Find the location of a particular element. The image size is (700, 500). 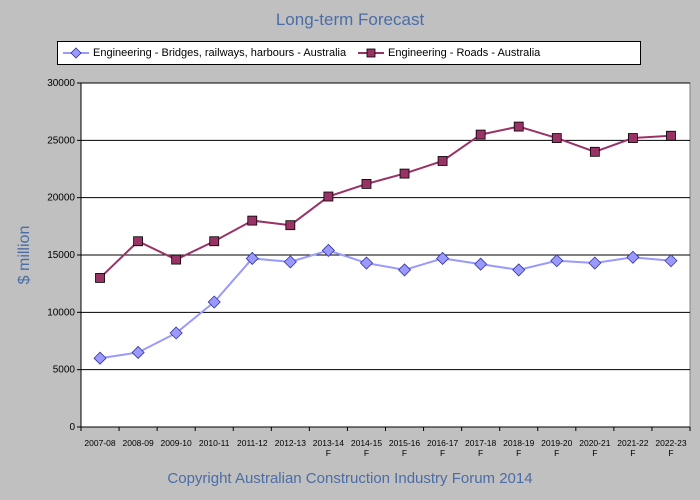

x-tick-label: 2012-13 is located at coordinates (290, 443).